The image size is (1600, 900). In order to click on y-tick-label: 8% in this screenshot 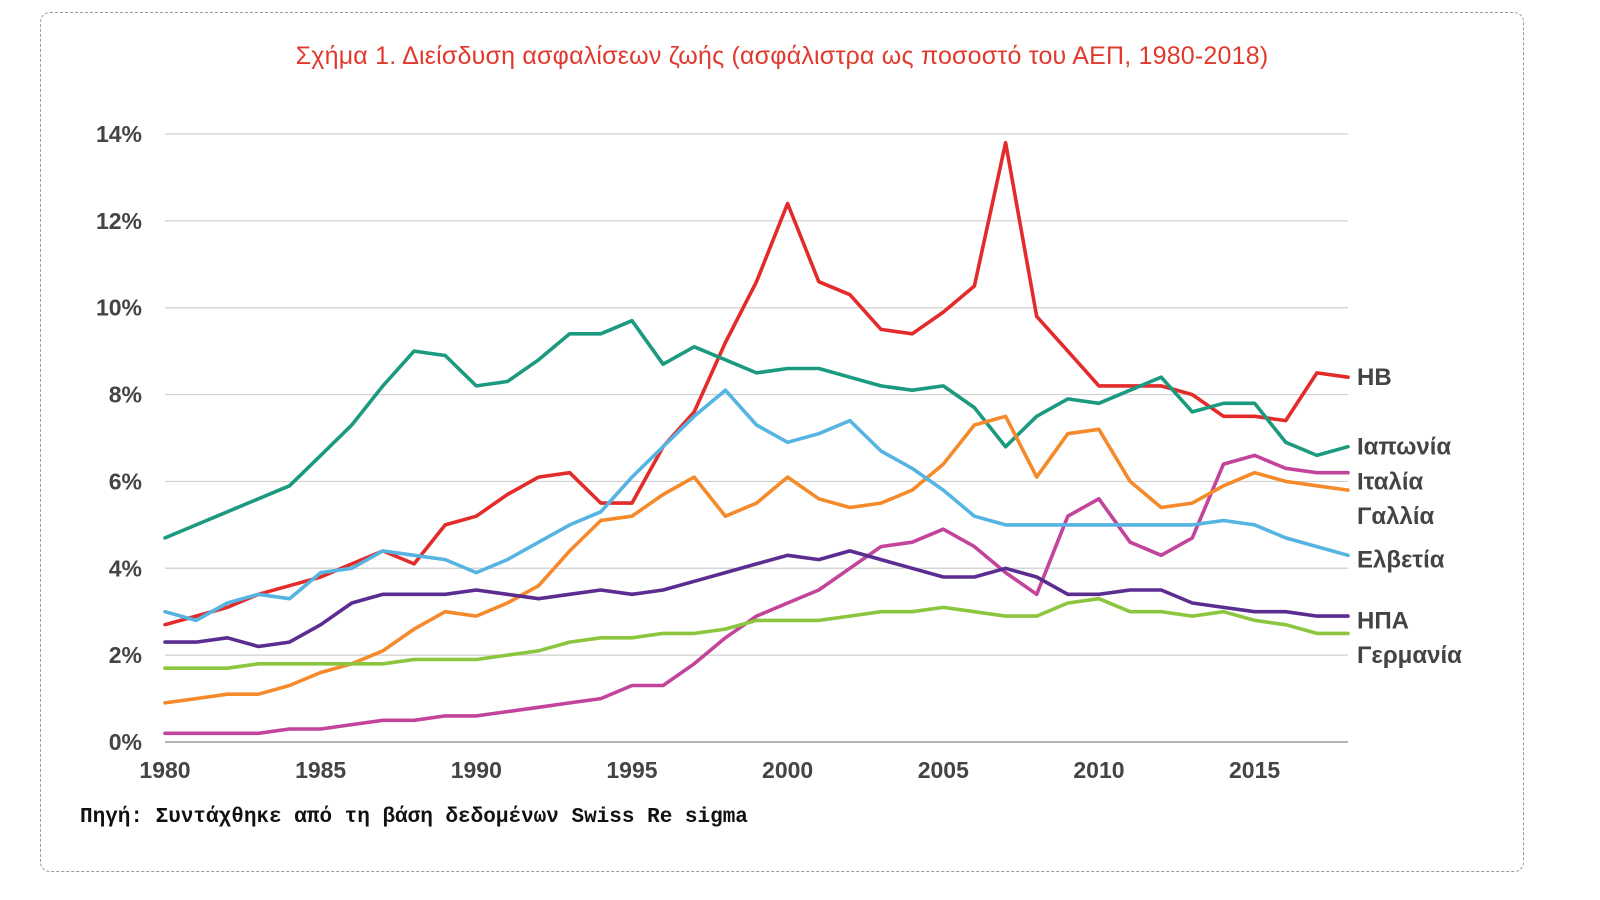, I will do `click(125, 395)`.